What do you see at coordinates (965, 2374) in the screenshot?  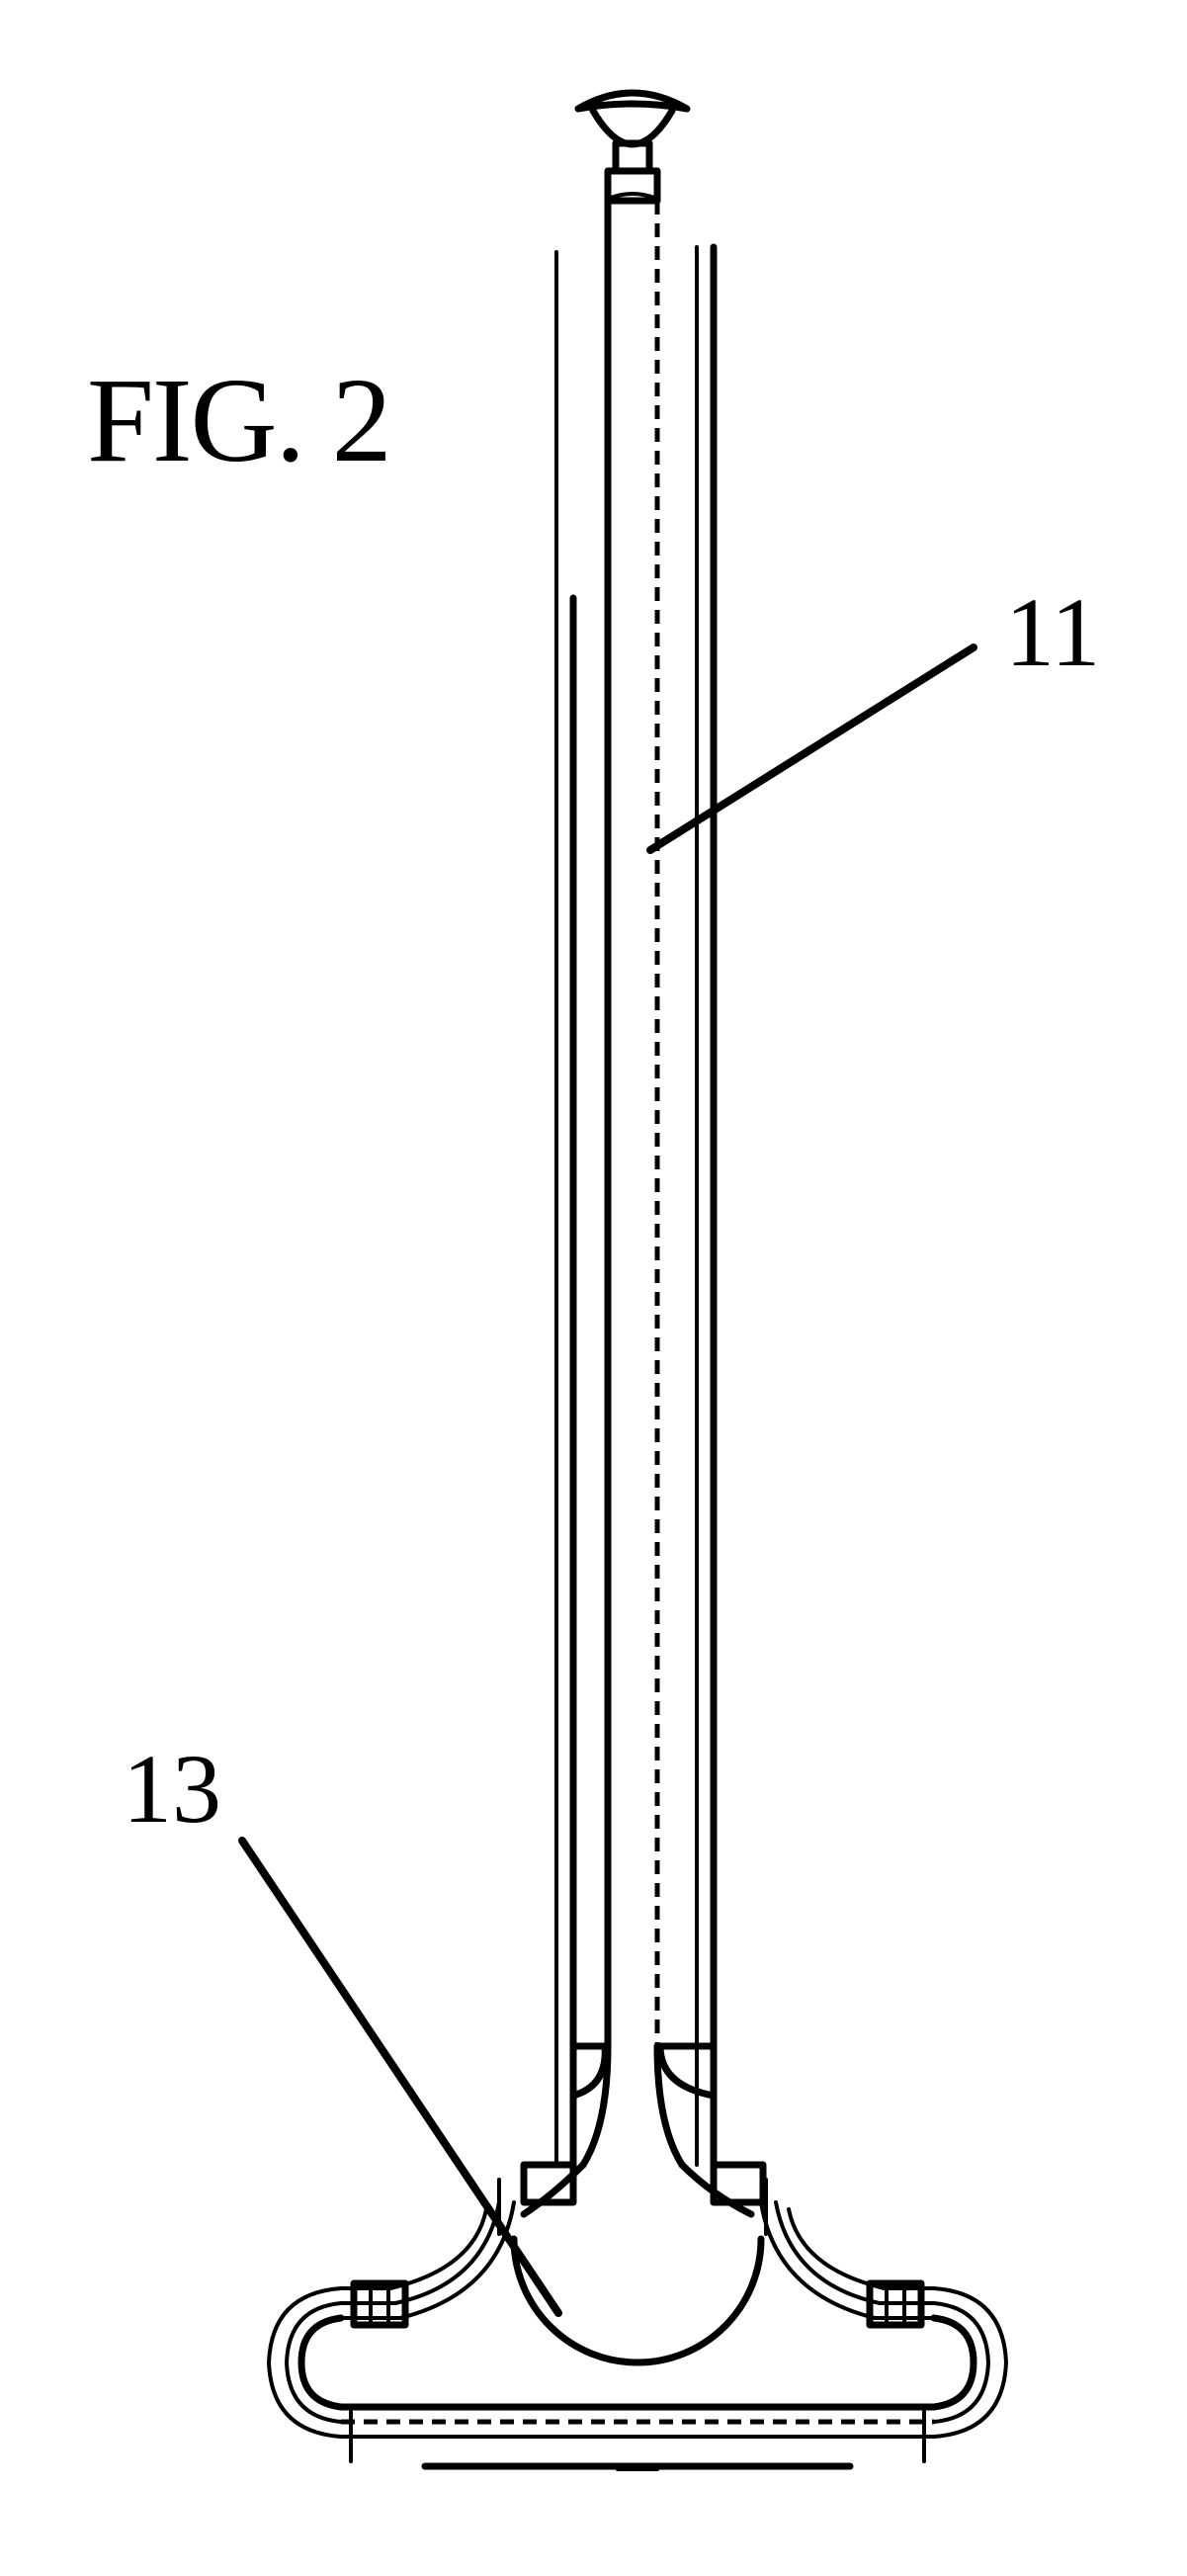 I see `right-loop-foot` at bounding box center [965, 2374].